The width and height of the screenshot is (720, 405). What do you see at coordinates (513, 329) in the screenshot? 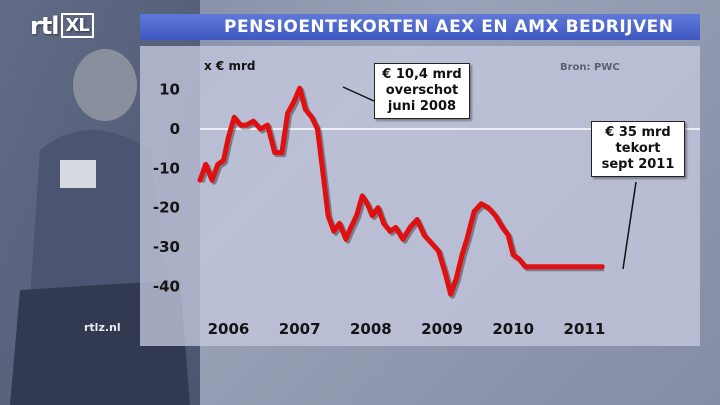
I see `x-tick-label: 2010` at bounding box center [513, 329].